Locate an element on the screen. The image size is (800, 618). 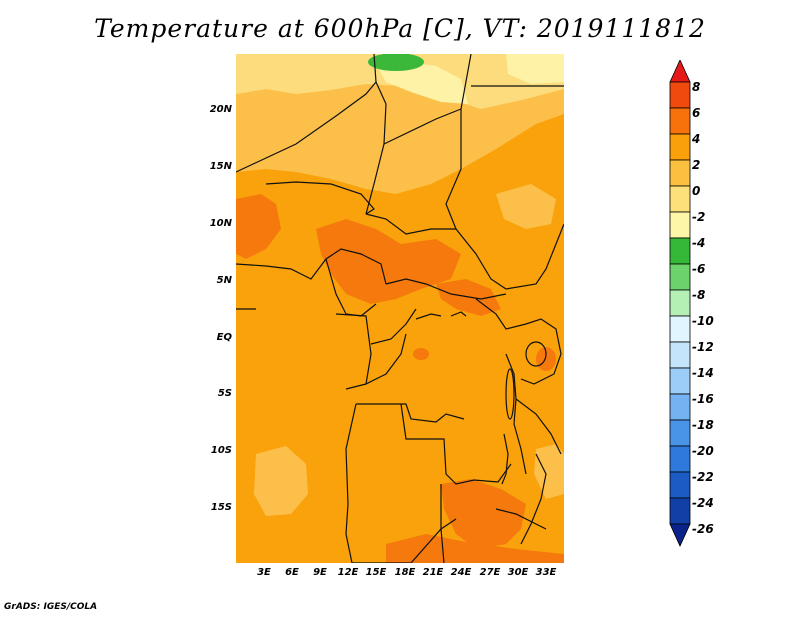
lon-label-33e: 33E is located at coordinates (546, 572).